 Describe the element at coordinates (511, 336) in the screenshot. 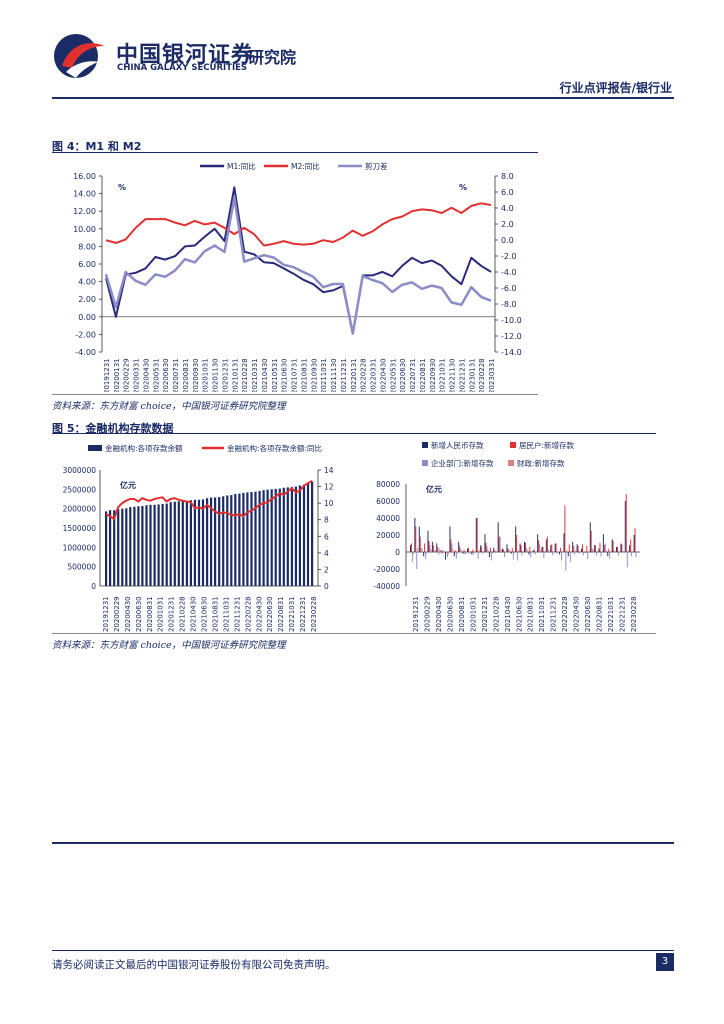

I see `fig4-right-tick-label: -12.0` at that location.